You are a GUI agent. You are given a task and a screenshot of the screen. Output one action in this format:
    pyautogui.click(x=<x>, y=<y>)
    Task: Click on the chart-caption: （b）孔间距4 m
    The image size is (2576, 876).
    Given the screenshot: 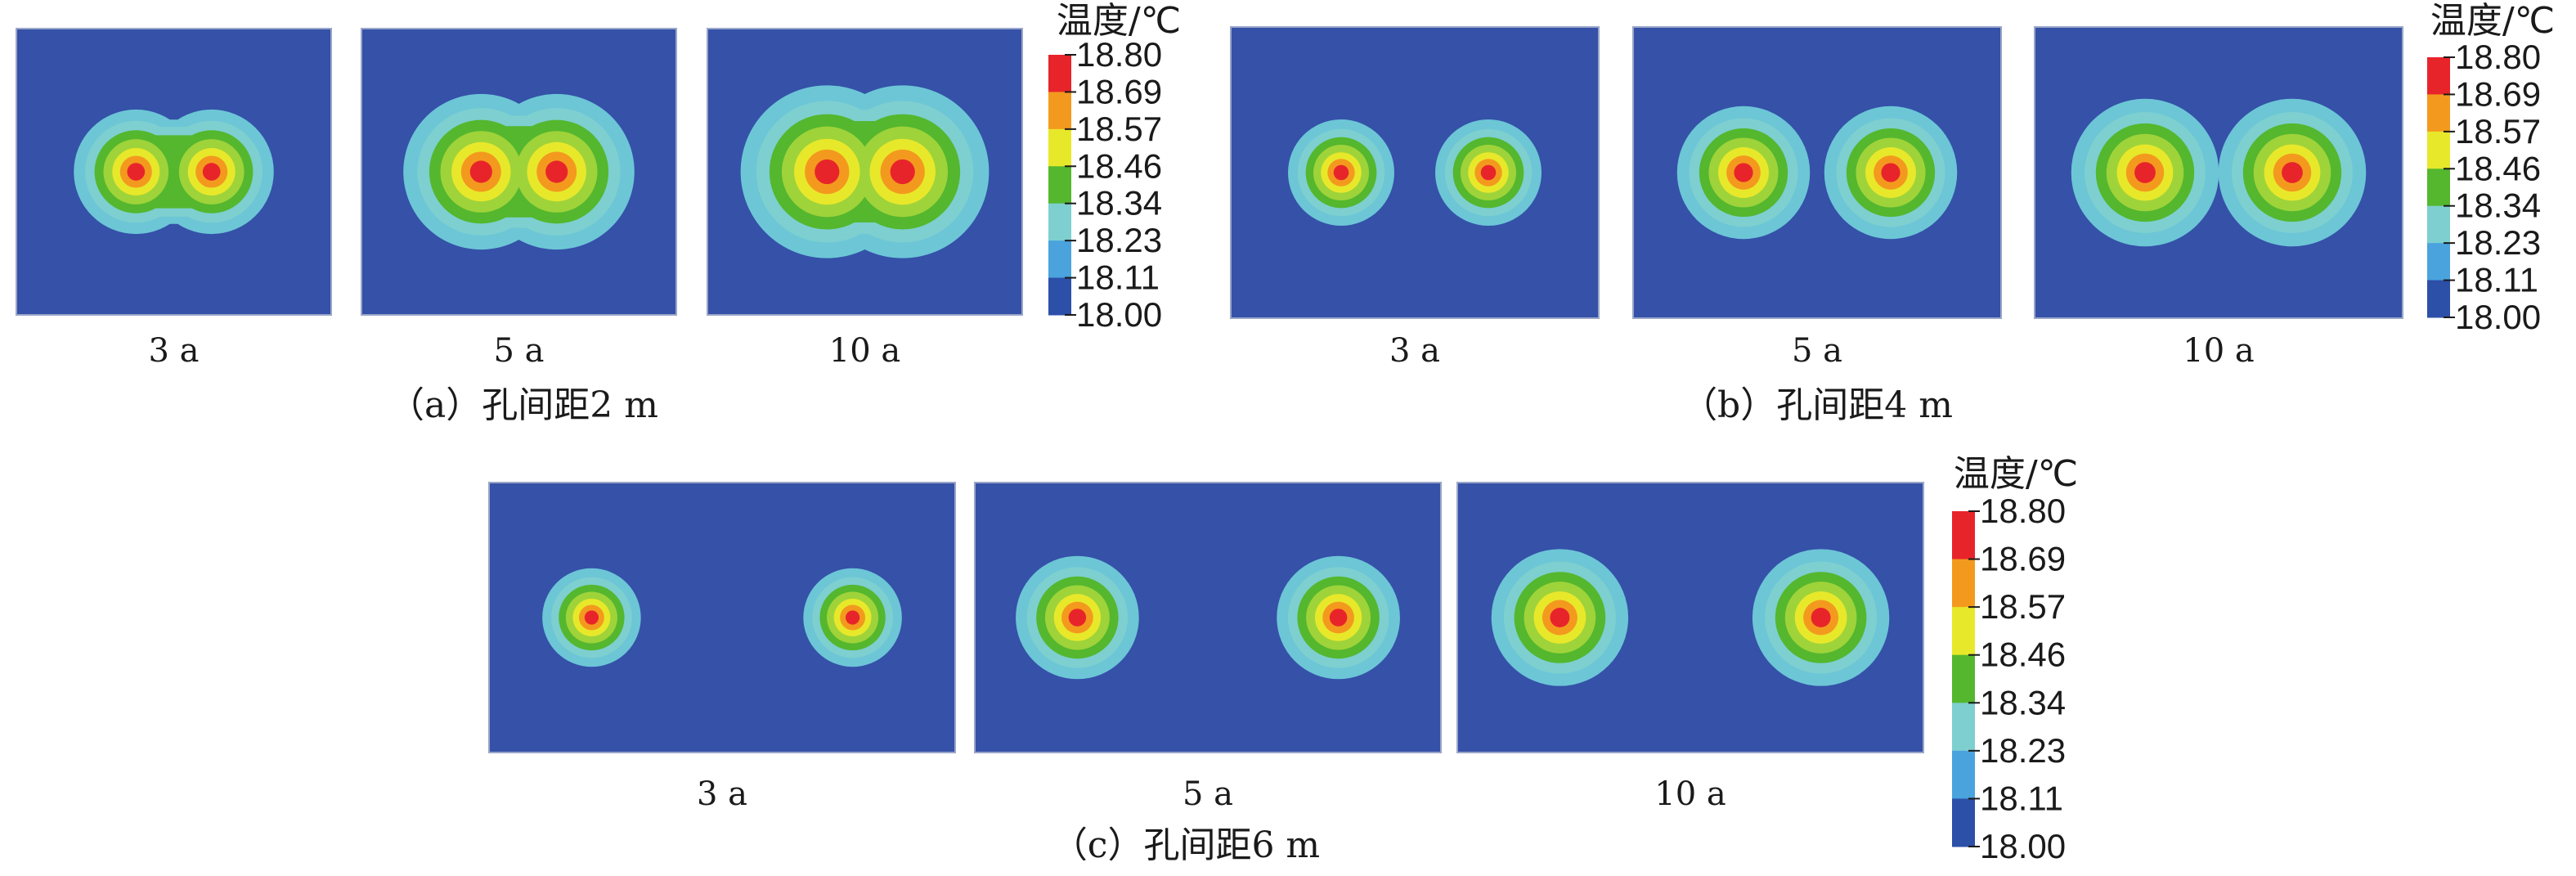 What is the action you would take?
    pyautogui.click(x=1817, y=405)
    